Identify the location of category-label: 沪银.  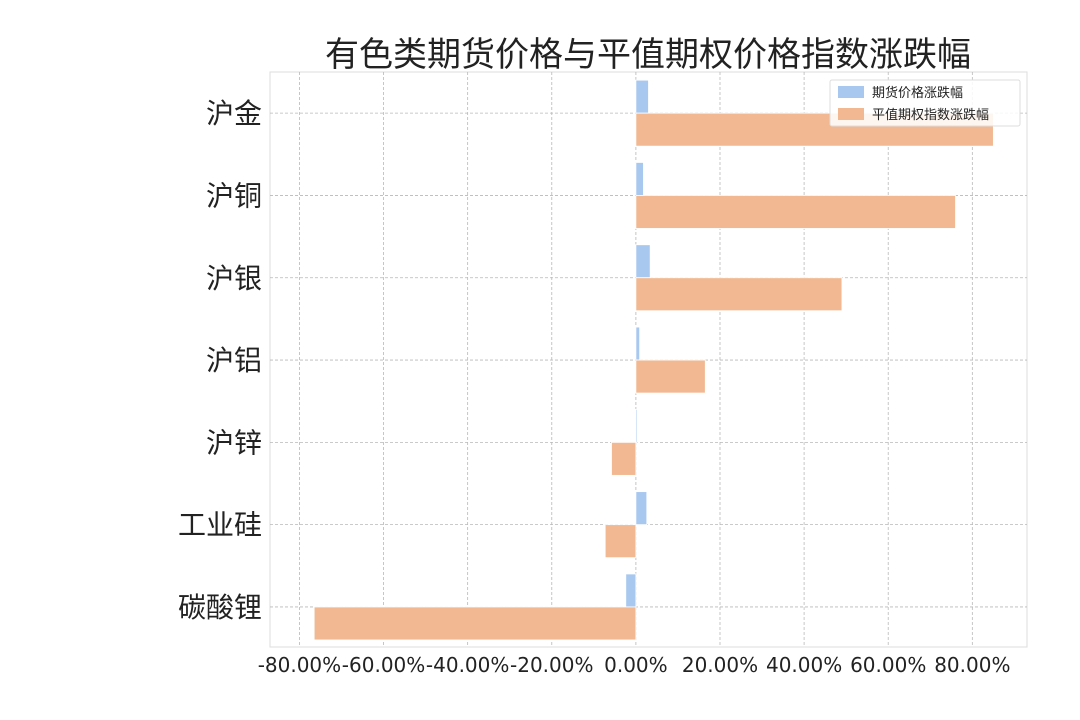
(234, 278).